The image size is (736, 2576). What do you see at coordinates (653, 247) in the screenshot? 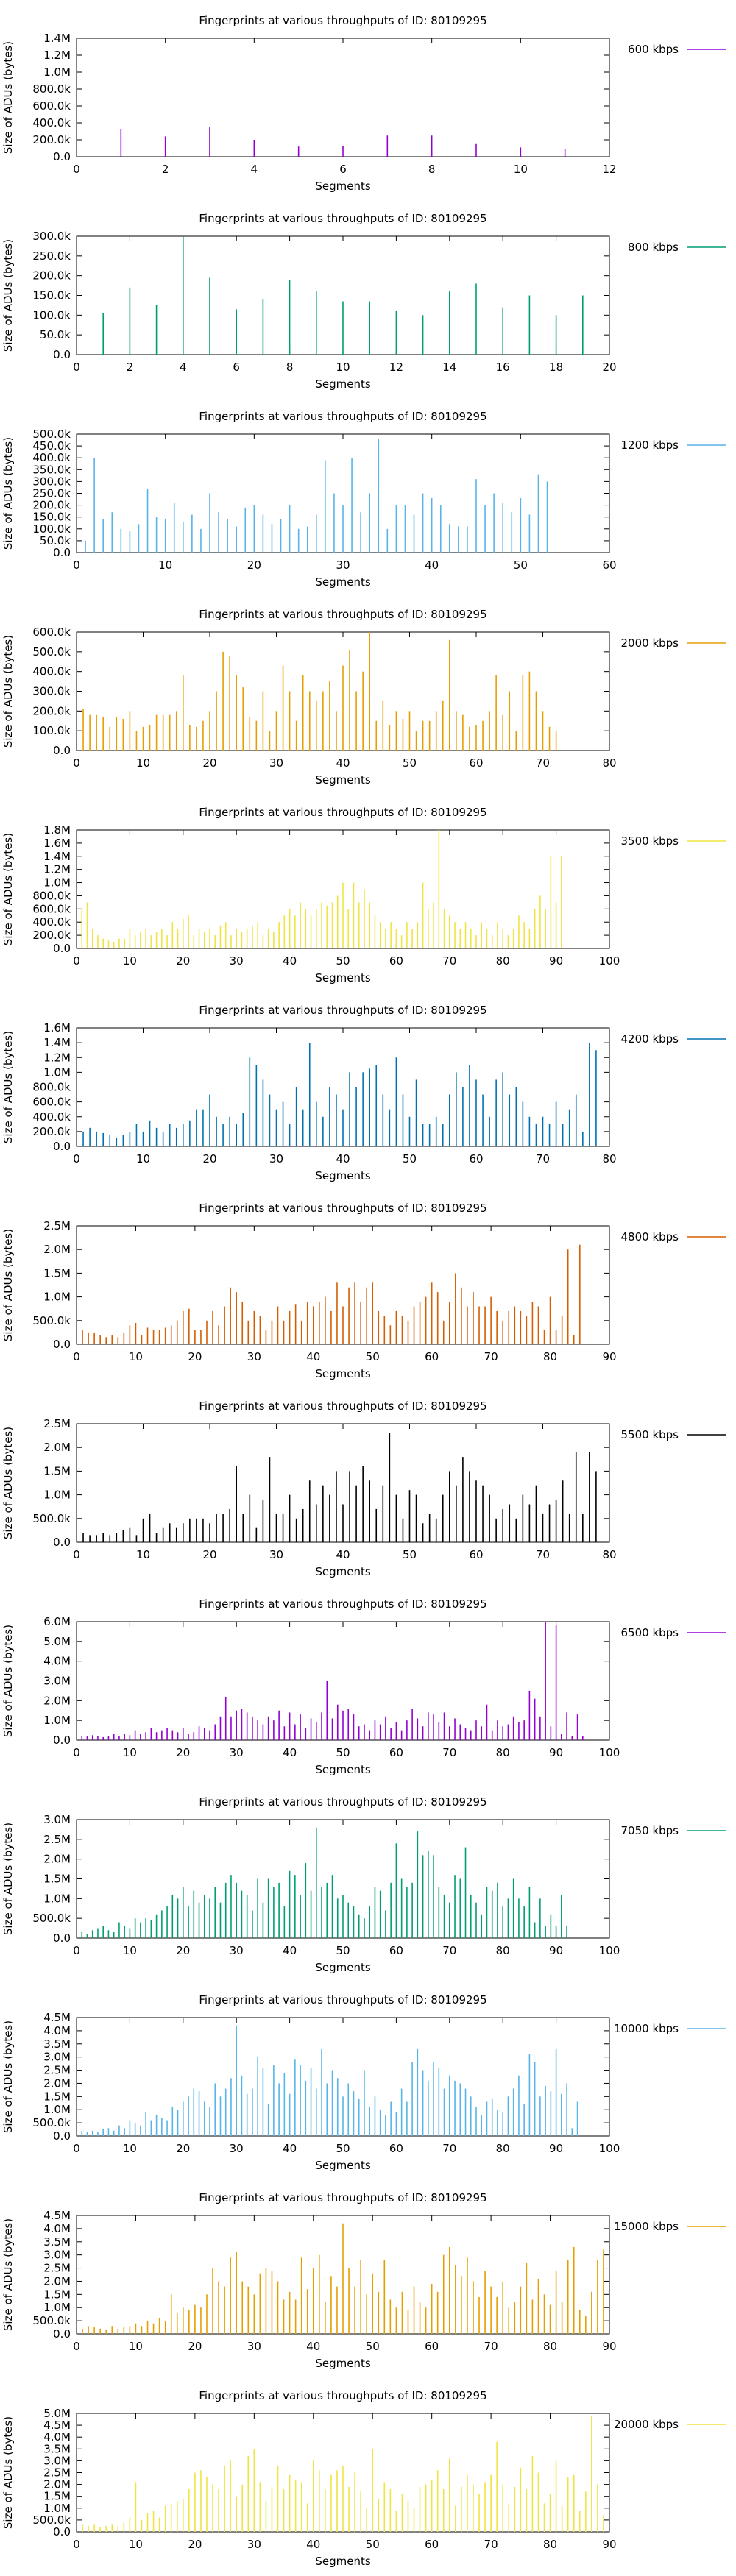
I see `legend-label: 800 kbps` at bounding box center [653, 247].